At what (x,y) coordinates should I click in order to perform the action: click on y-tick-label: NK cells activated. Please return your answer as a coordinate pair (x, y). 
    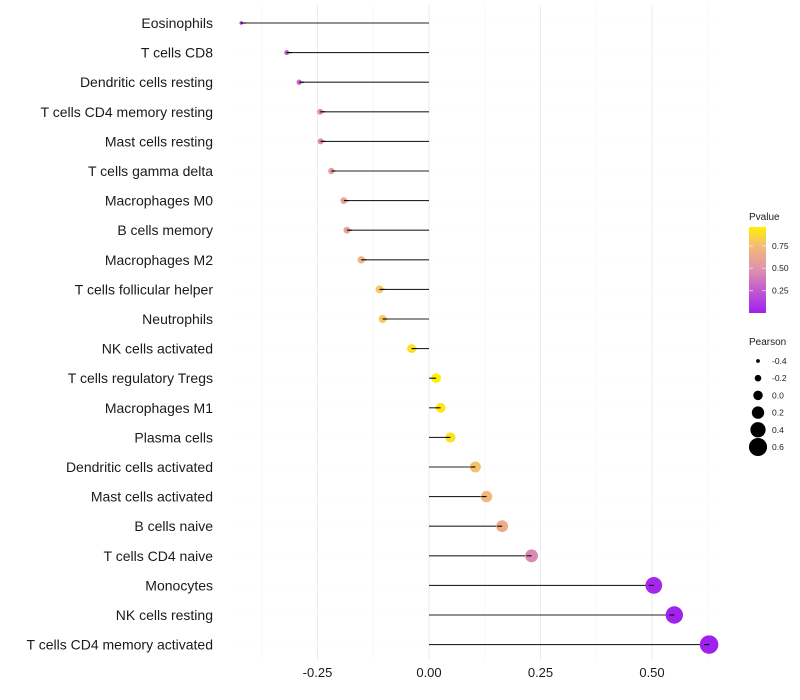
    Looking at the image, I should click on (157, 349).